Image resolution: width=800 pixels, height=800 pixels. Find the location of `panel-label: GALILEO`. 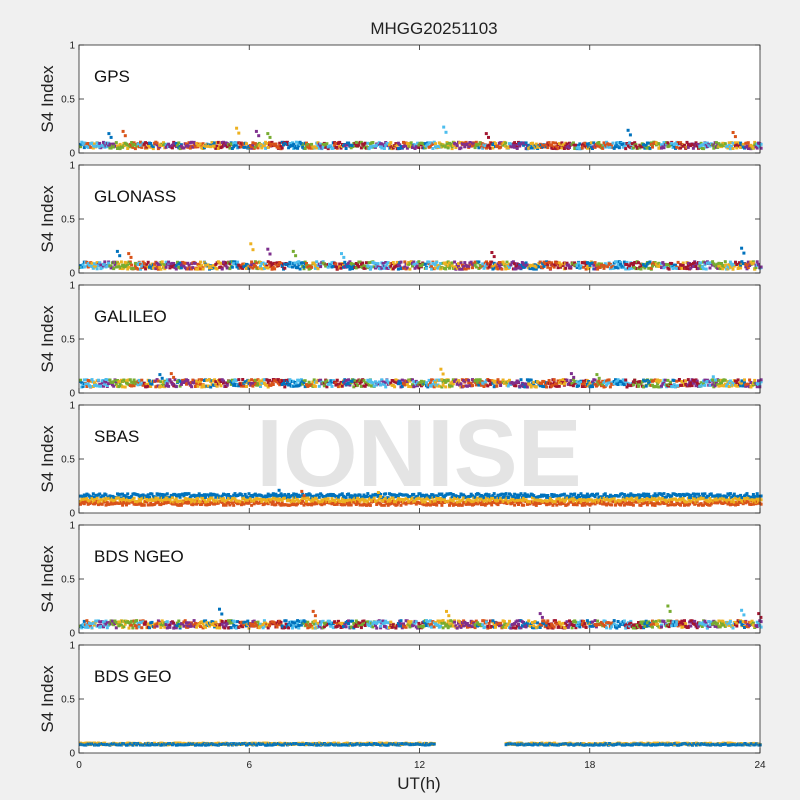

panel-label: GALILEO is located at coordinates (130, 316).